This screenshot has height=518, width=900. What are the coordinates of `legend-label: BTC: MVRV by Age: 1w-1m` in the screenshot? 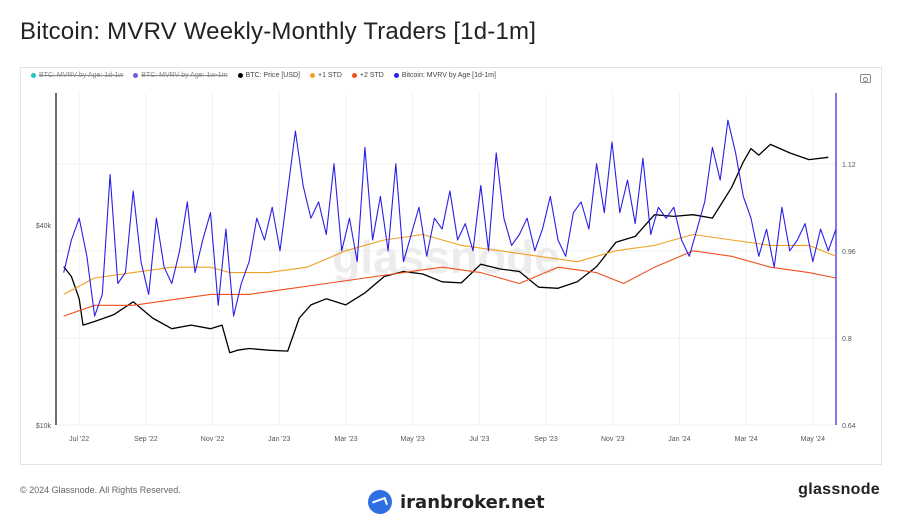 It's located at (184, 75).